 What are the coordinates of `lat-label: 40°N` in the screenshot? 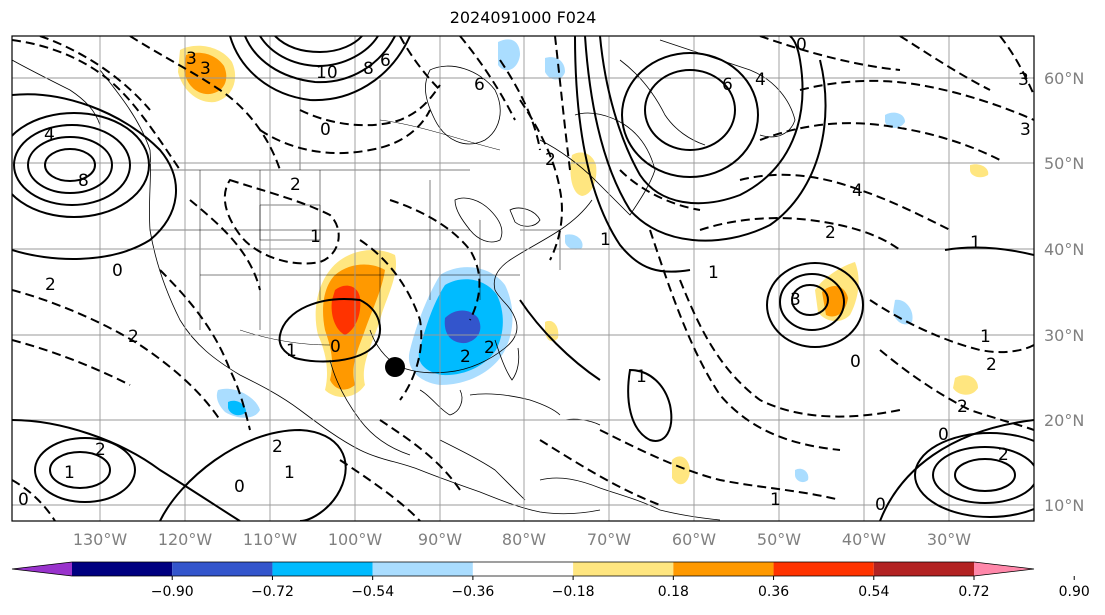 It's located at (1064, 249).